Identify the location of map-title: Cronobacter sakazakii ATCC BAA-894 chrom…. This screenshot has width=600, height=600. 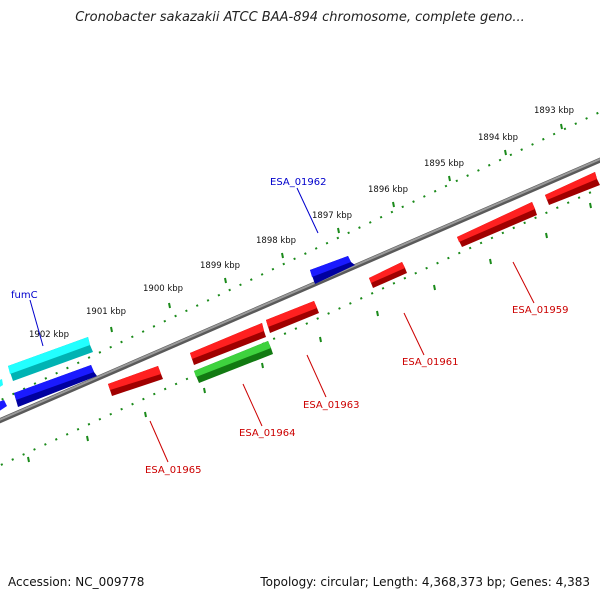
(300, 17).